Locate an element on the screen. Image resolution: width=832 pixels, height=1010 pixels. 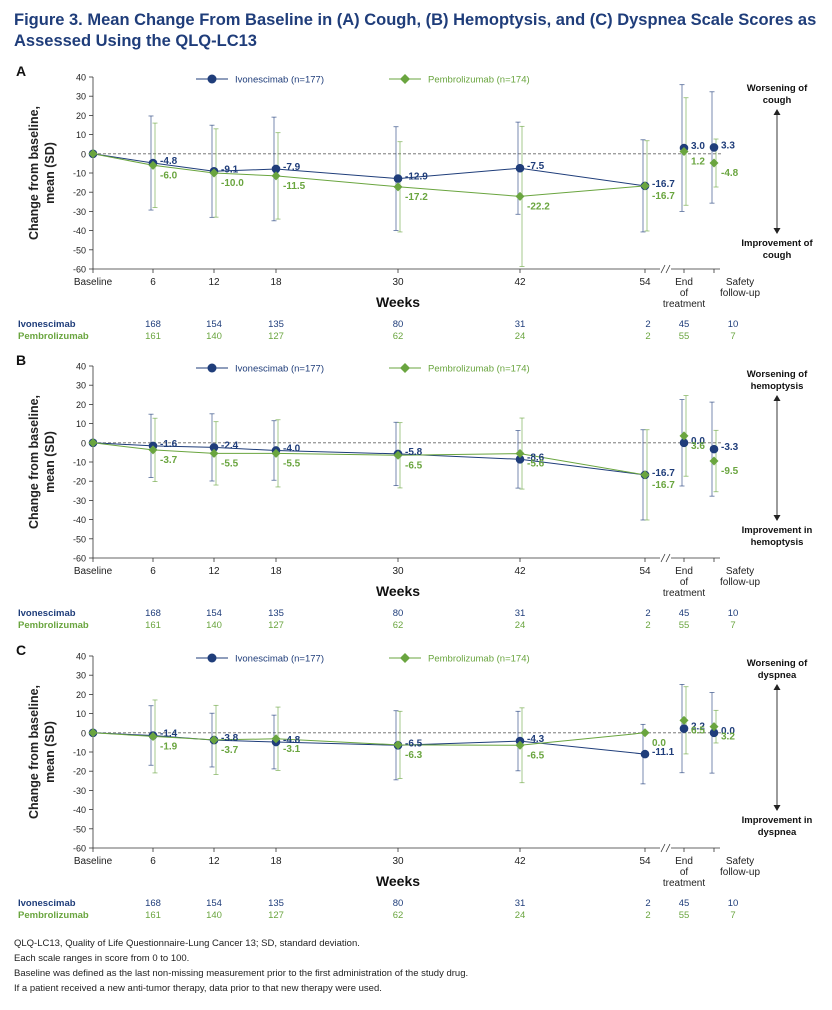
data-label-pembrolizumab: 1.2 is located at coordinates (698, 161).